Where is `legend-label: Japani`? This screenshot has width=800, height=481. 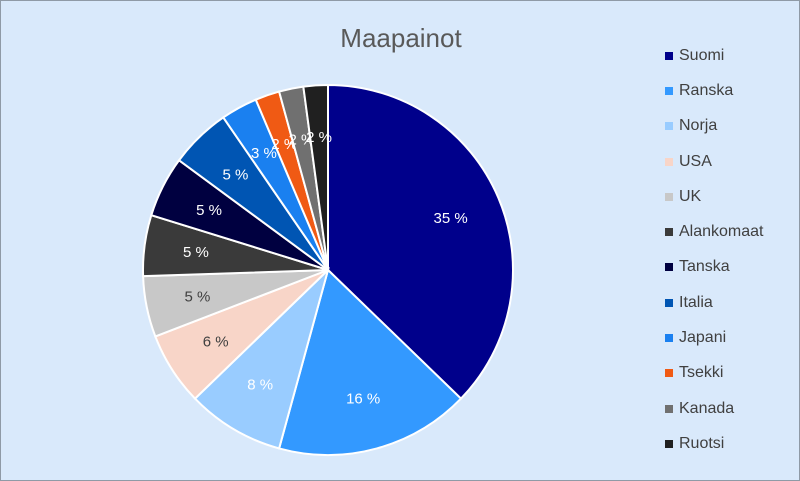 legend-label: Japani is located at coordinates (703, 338).